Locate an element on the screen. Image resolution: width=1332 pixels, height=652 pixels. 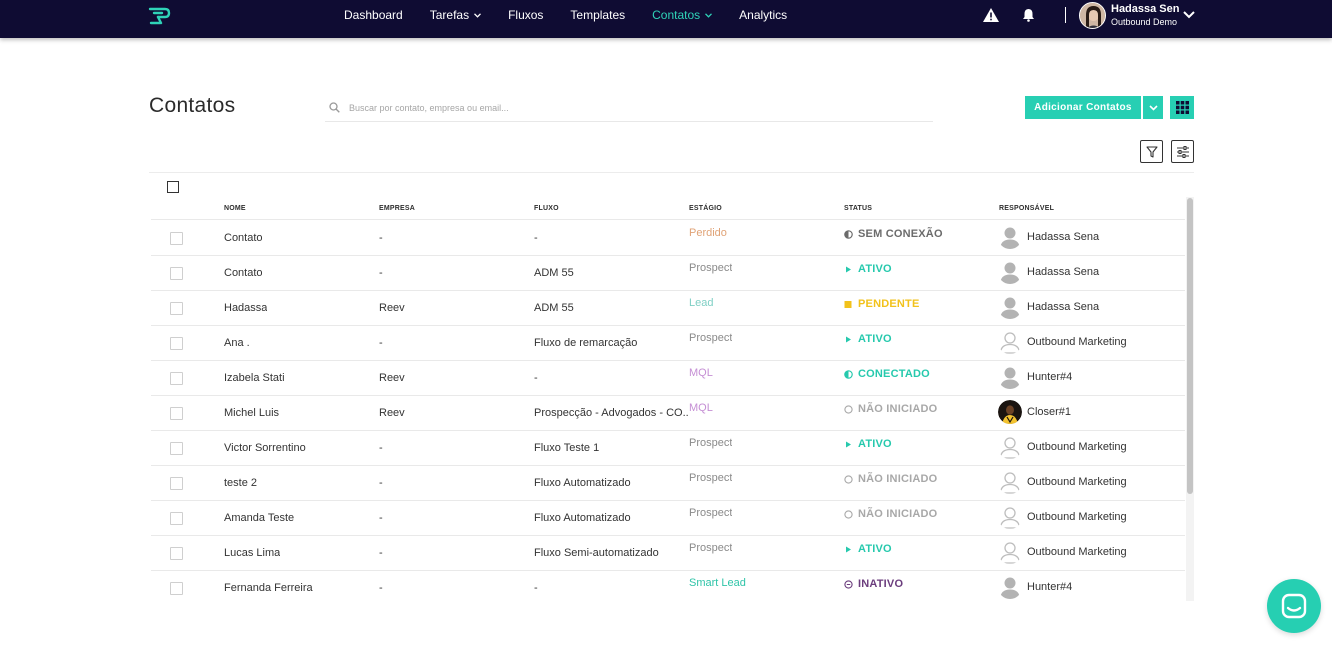
user-info: Hadassa Sena Outbound Demo is located at coordinates (1145, 15).